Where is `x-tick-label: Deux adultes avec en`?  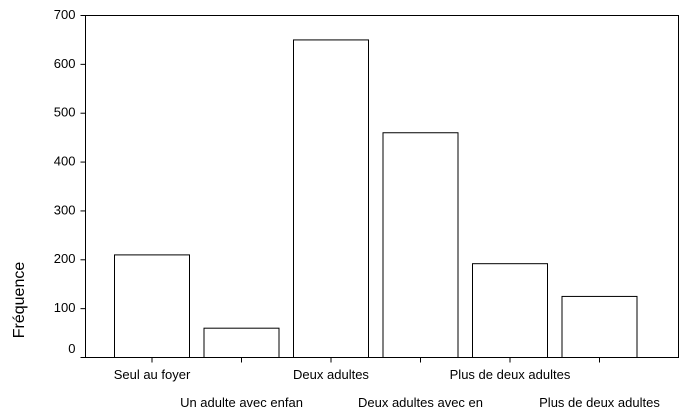
x-tick-label: Deux adultes avec en is located at coordinates (420, 402).